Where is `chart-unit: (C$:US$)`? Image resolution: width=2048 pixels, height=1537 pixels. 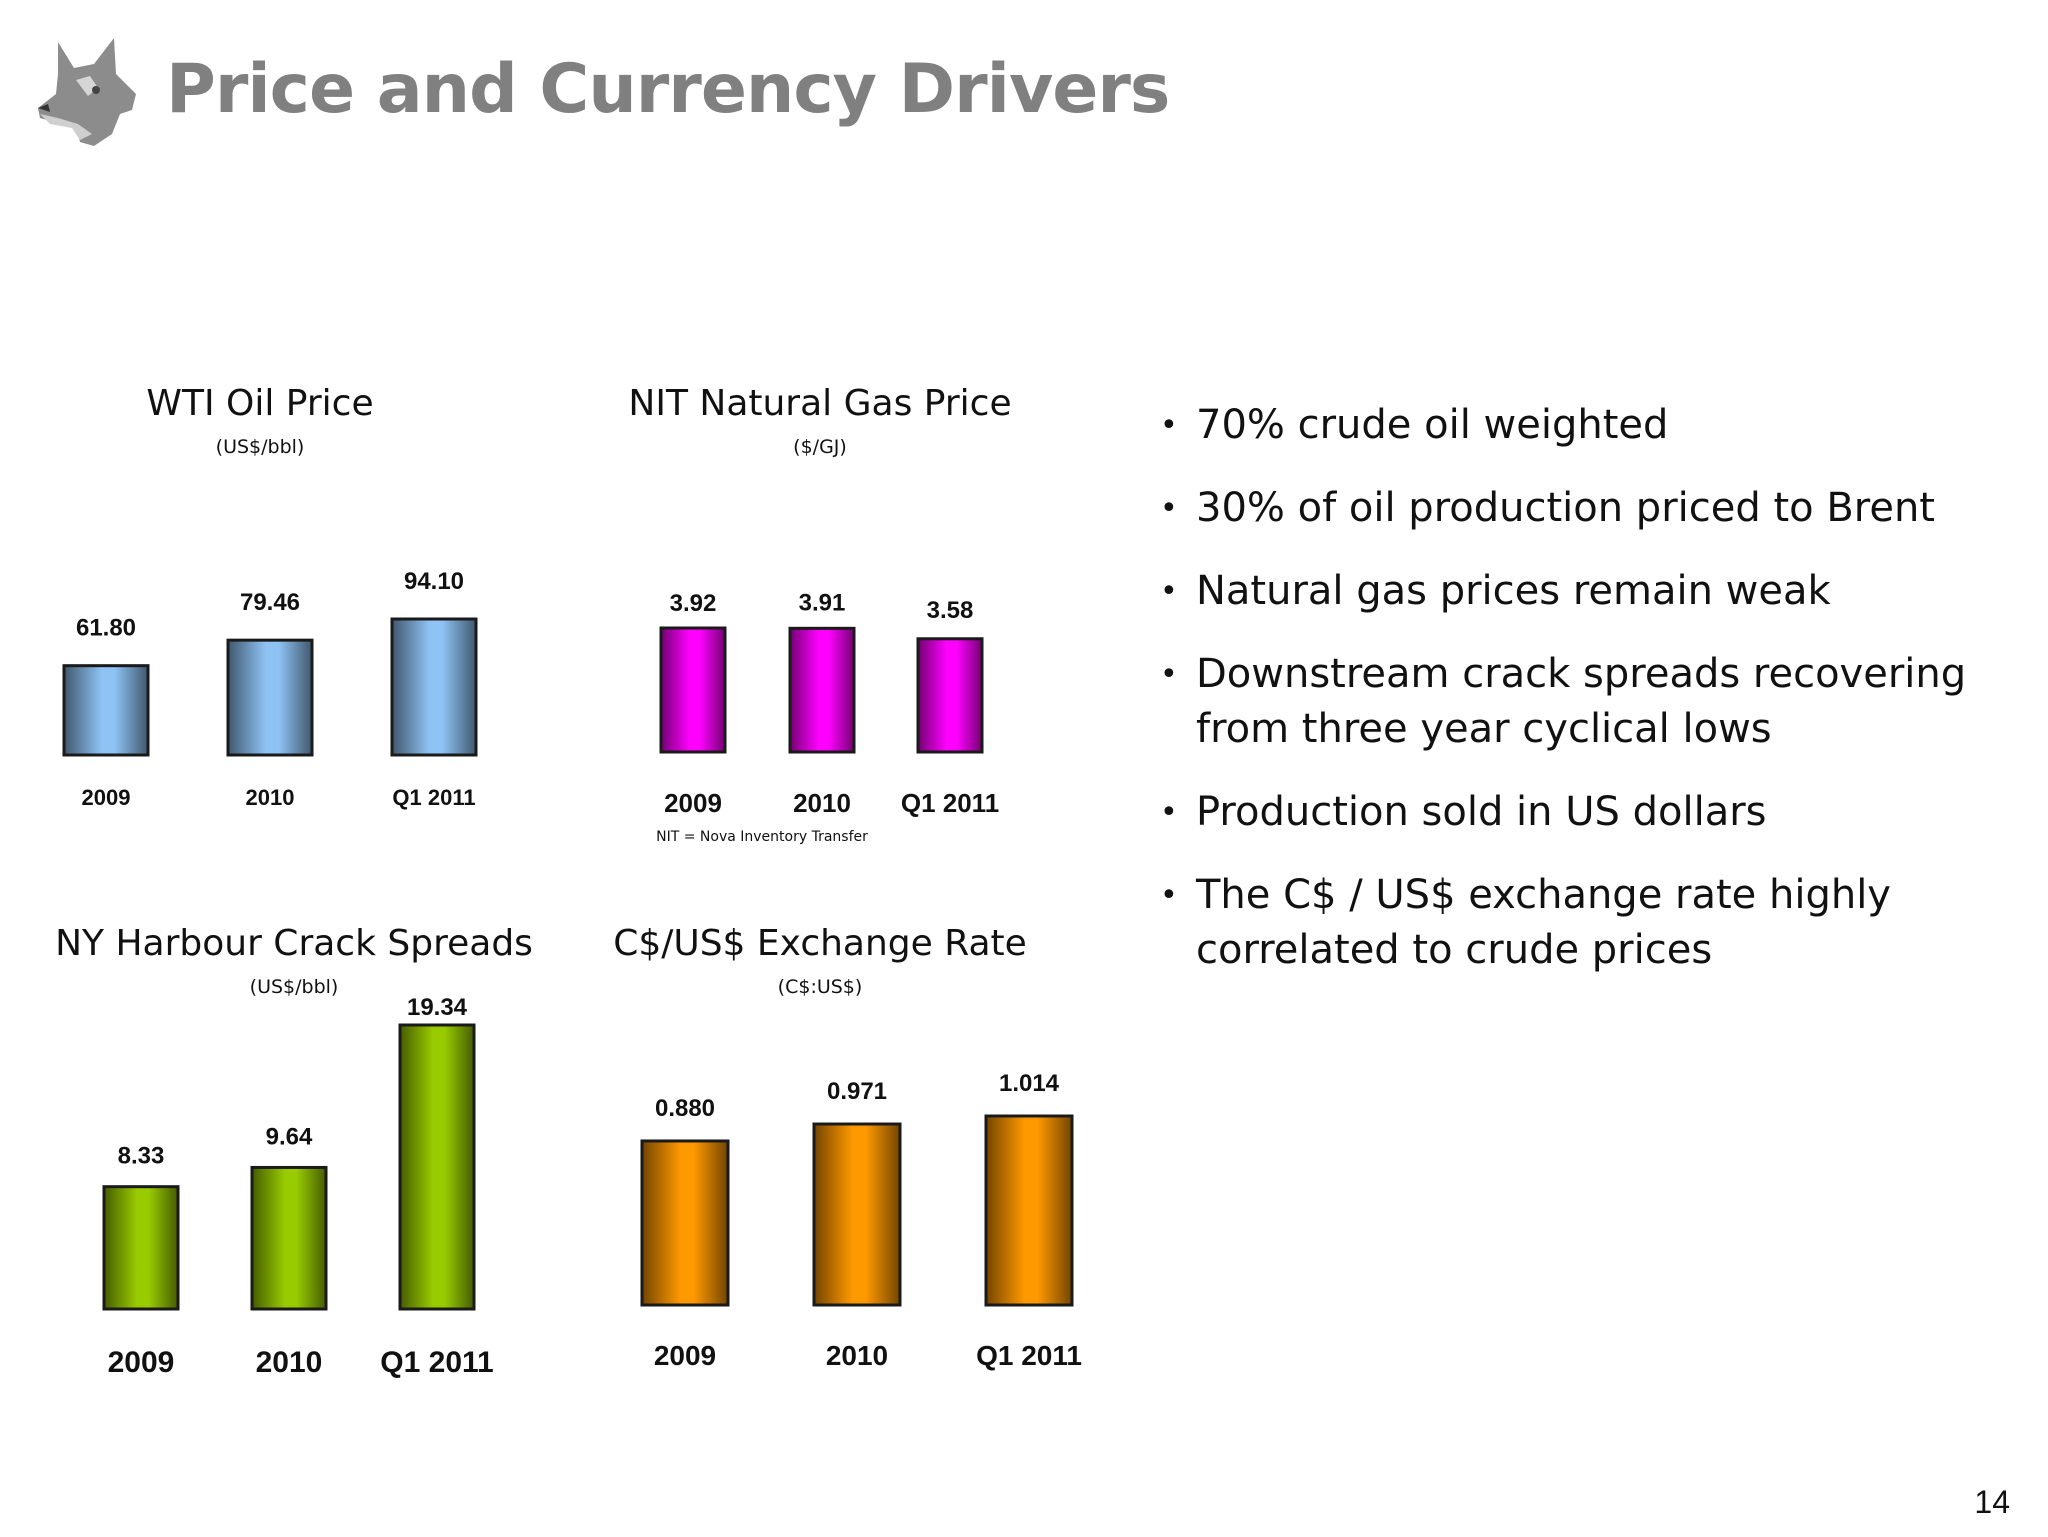 chart-unit: (C$:US$) is located at coordinates (820, 987).